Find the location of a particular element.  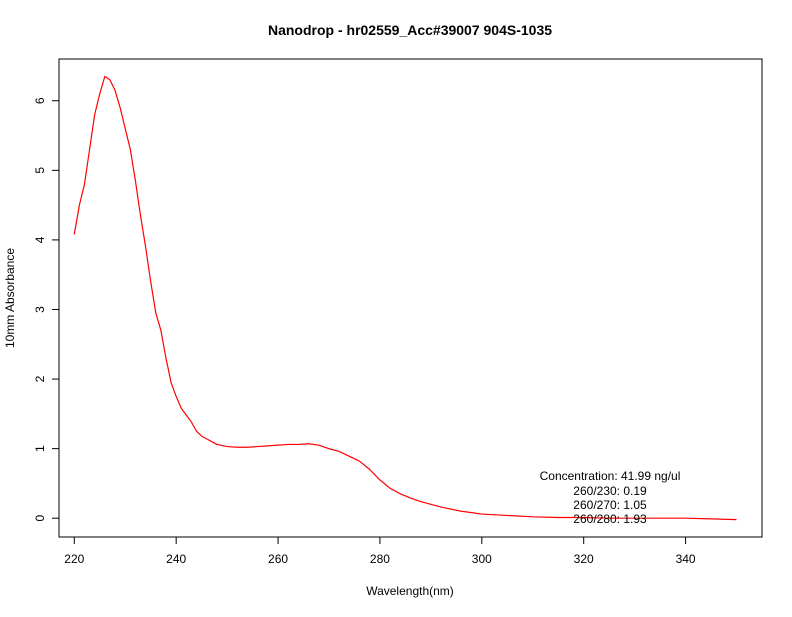

y-tick-label: 5 is located at coordinates (40, 170).